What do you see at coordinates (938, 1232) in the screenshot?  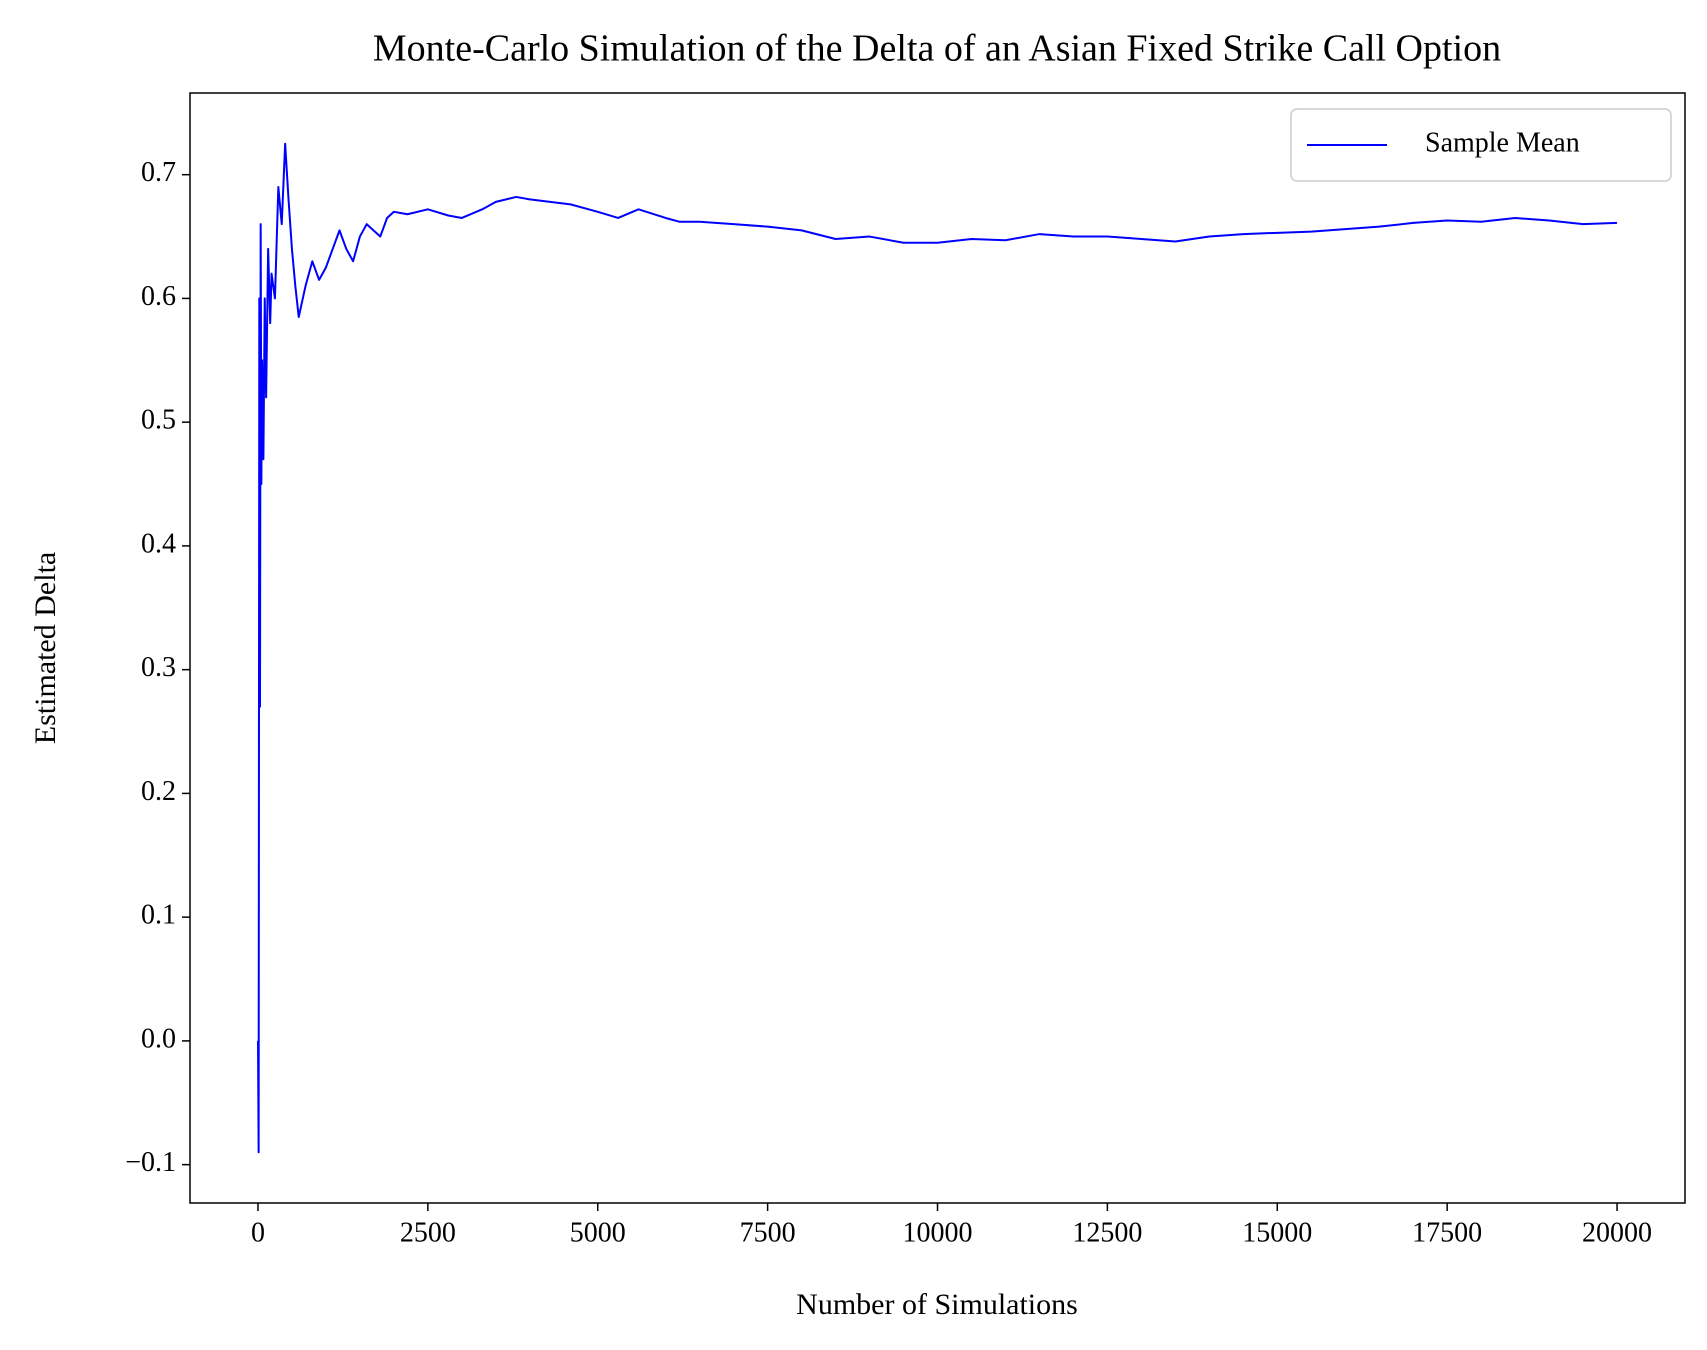 I see `x-tick-label: 10000` at bounding box center [938, 1232].